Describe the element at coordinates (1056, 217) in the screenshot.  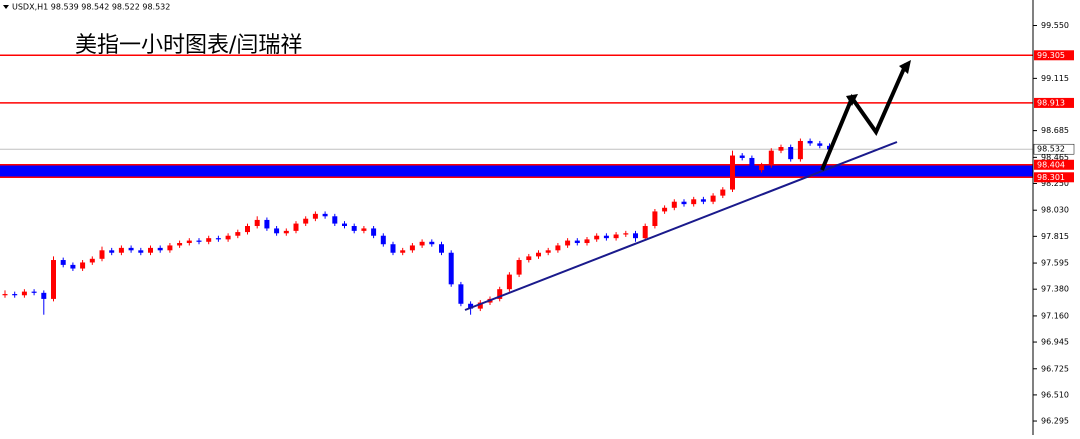
I see `price-axis` at that location.